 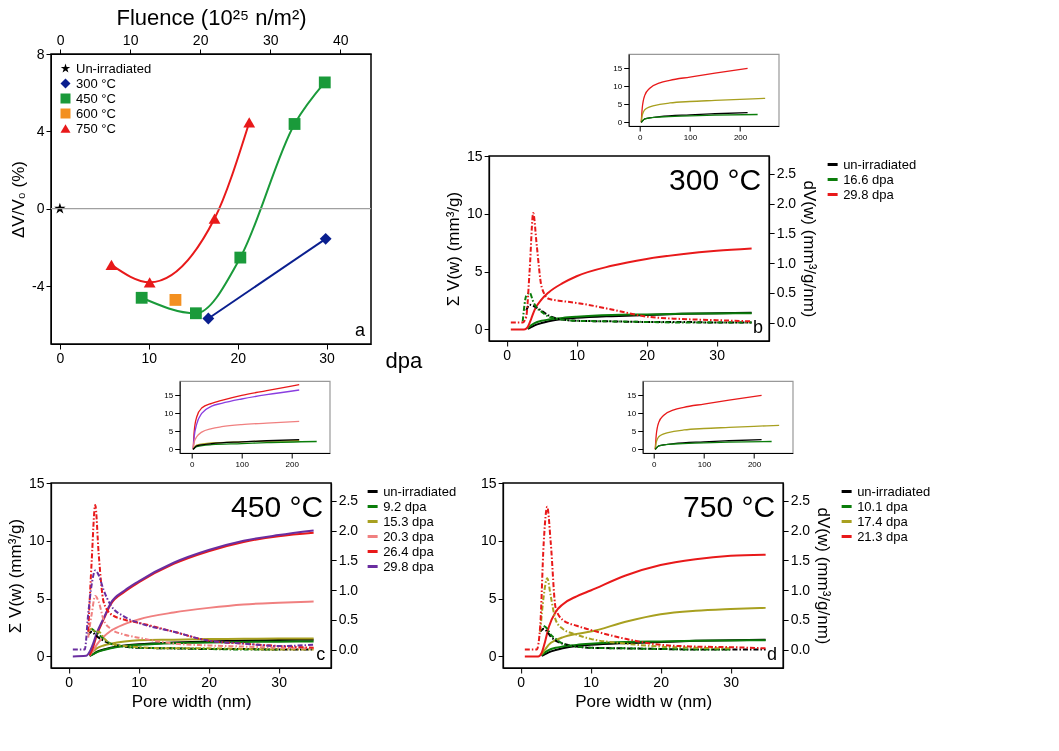 I want to click on legend-label: 20.3 dpa, so click(x=409, y=536).